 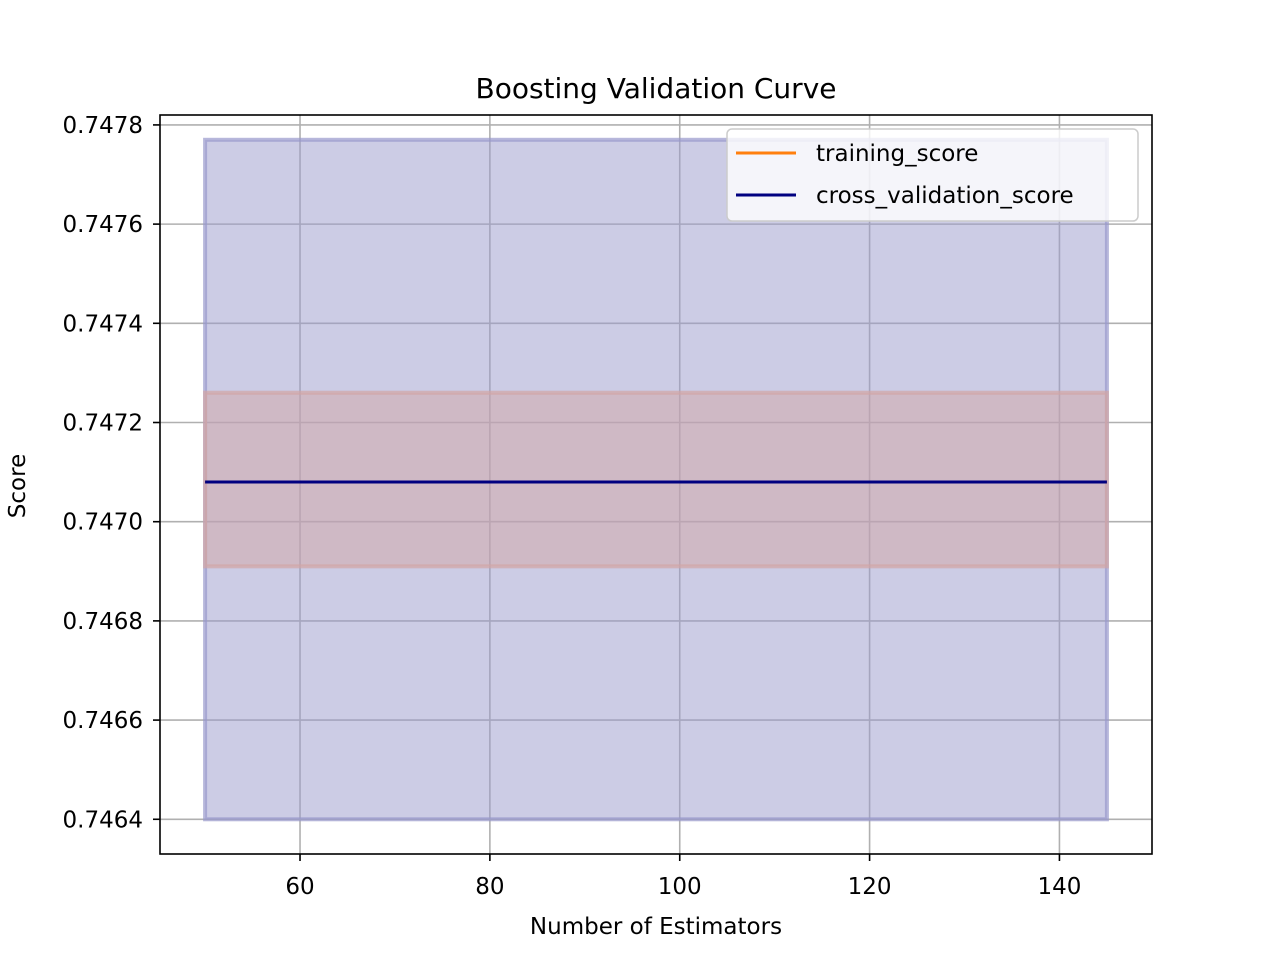 What do you see at coordinates (945, 196) in the screenshot?
I see `cross-validation-score-legend-label: cross_validation_score` at bounding box center [945, 196].